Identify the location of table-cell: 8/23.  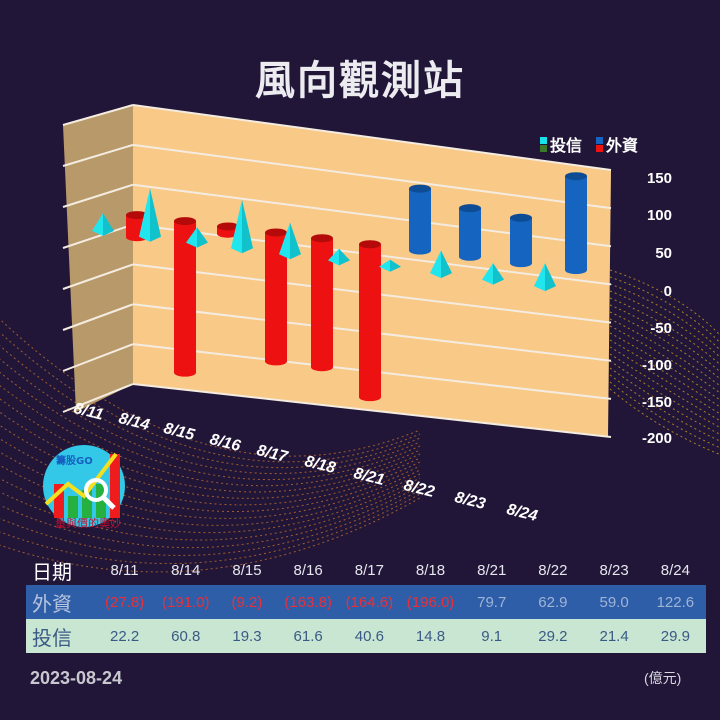
(614, 570).